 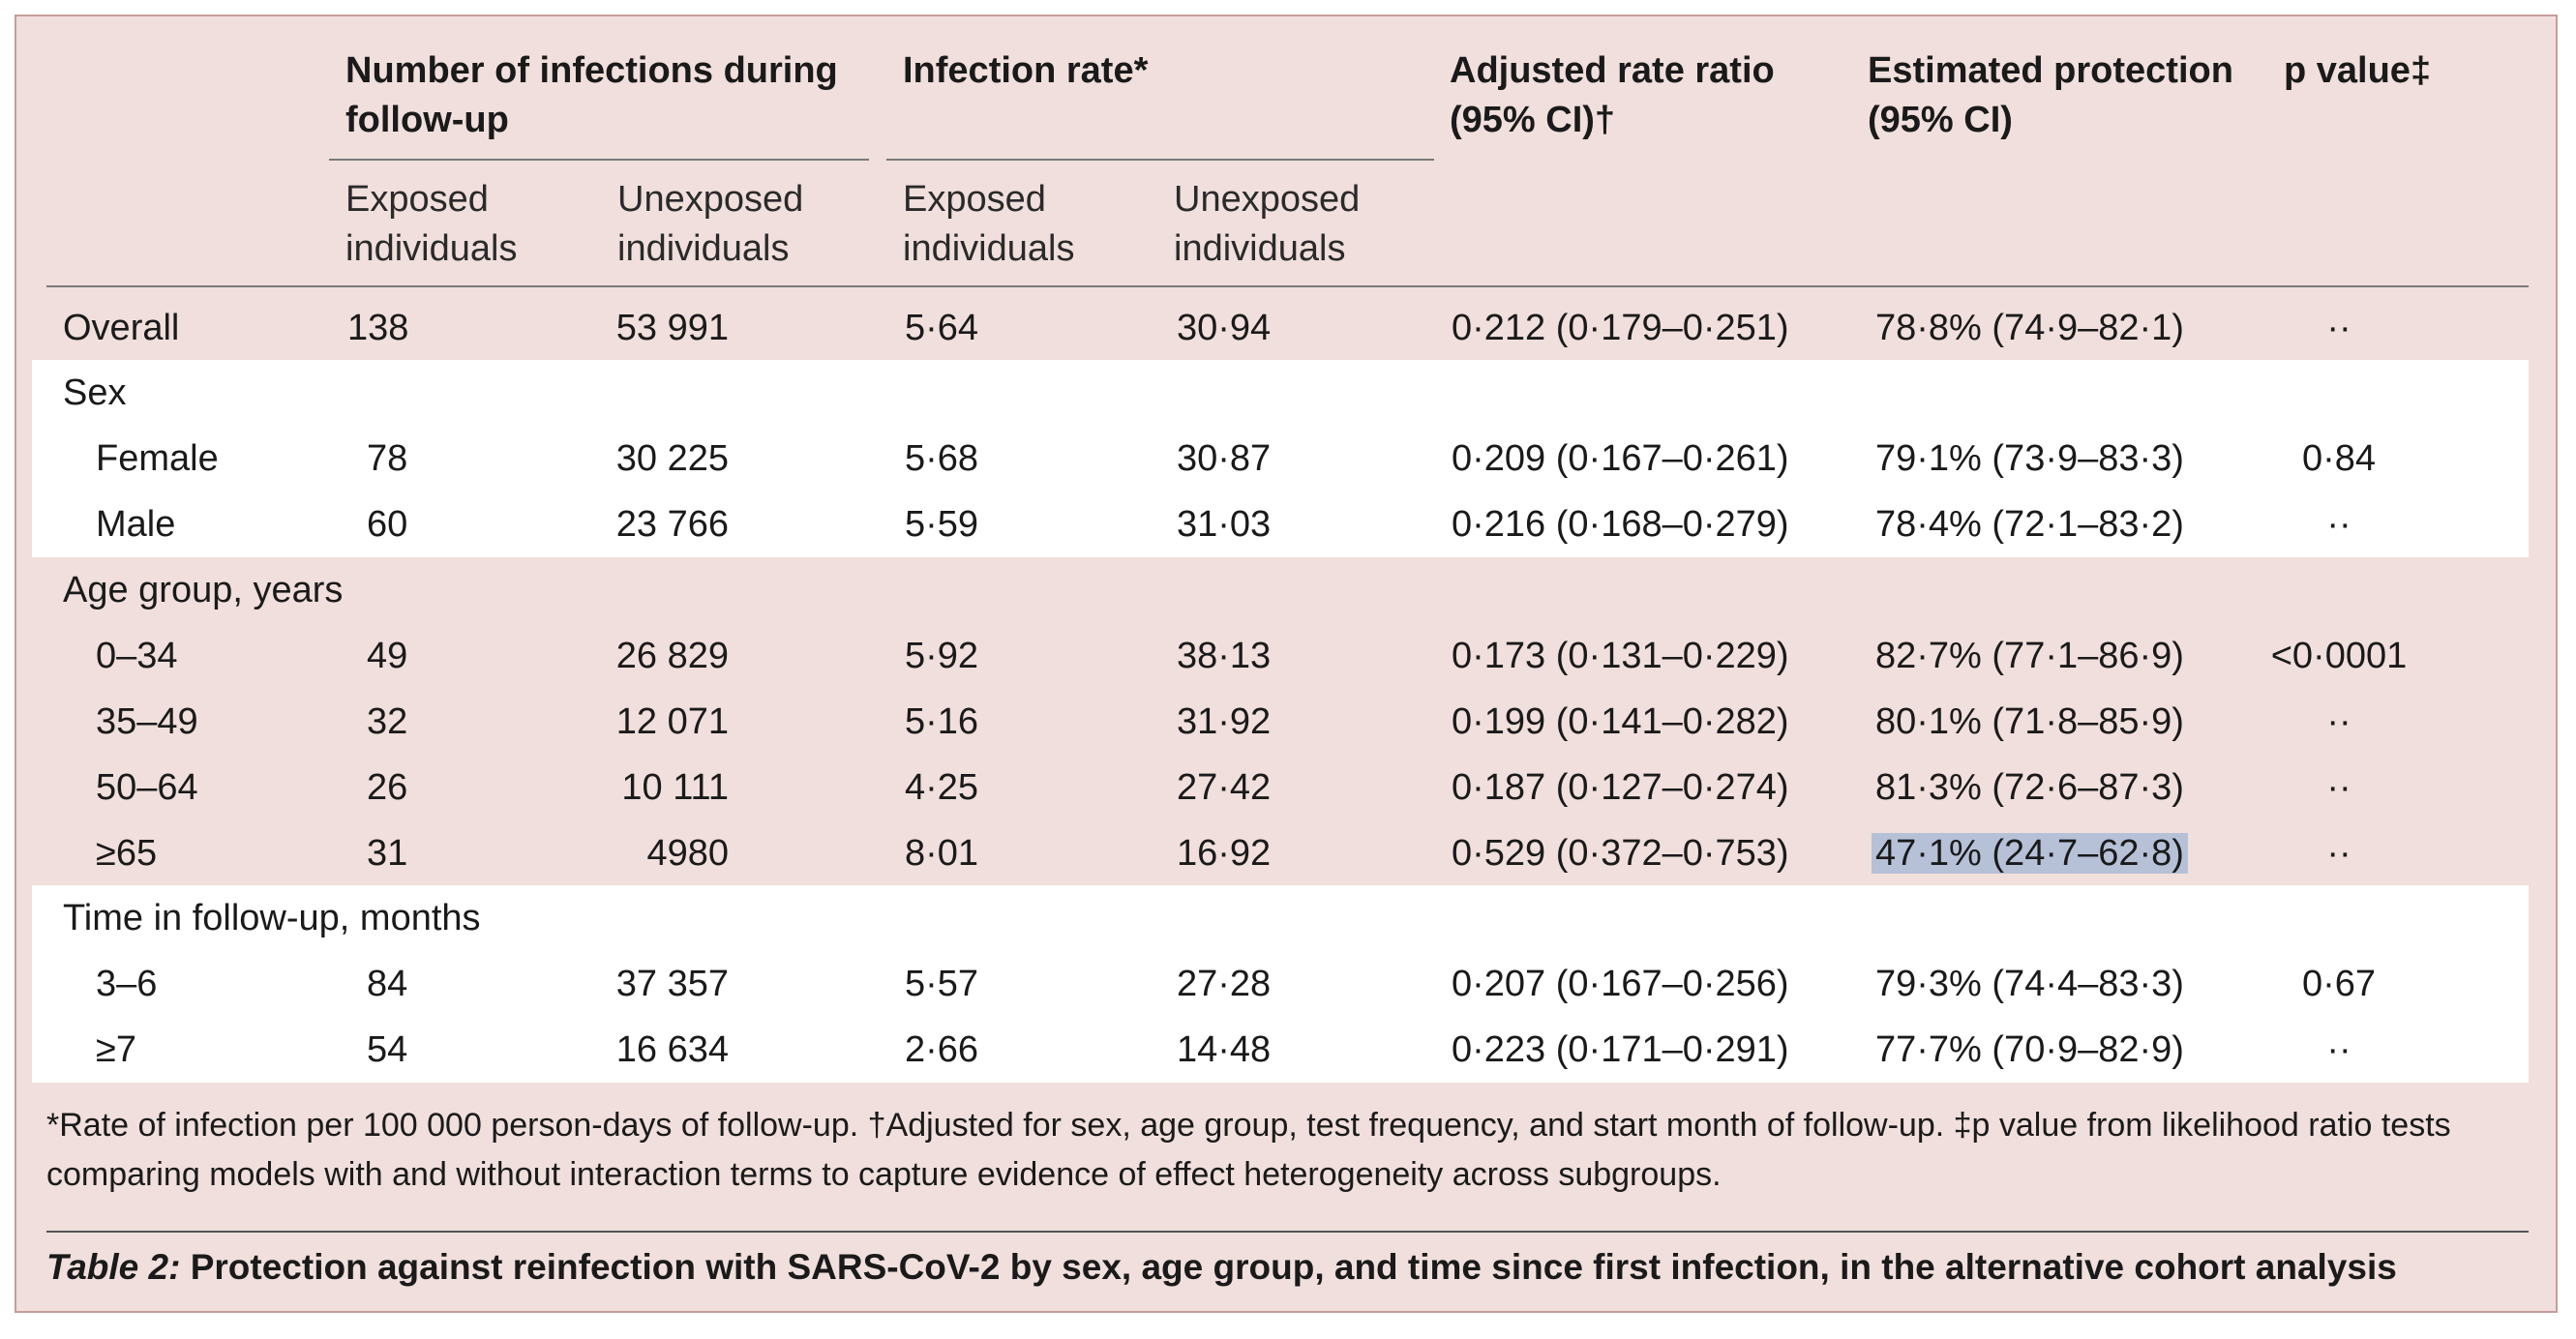 I want to click on cell-rate-exposed: 5·92, so click(x=942, y=656).